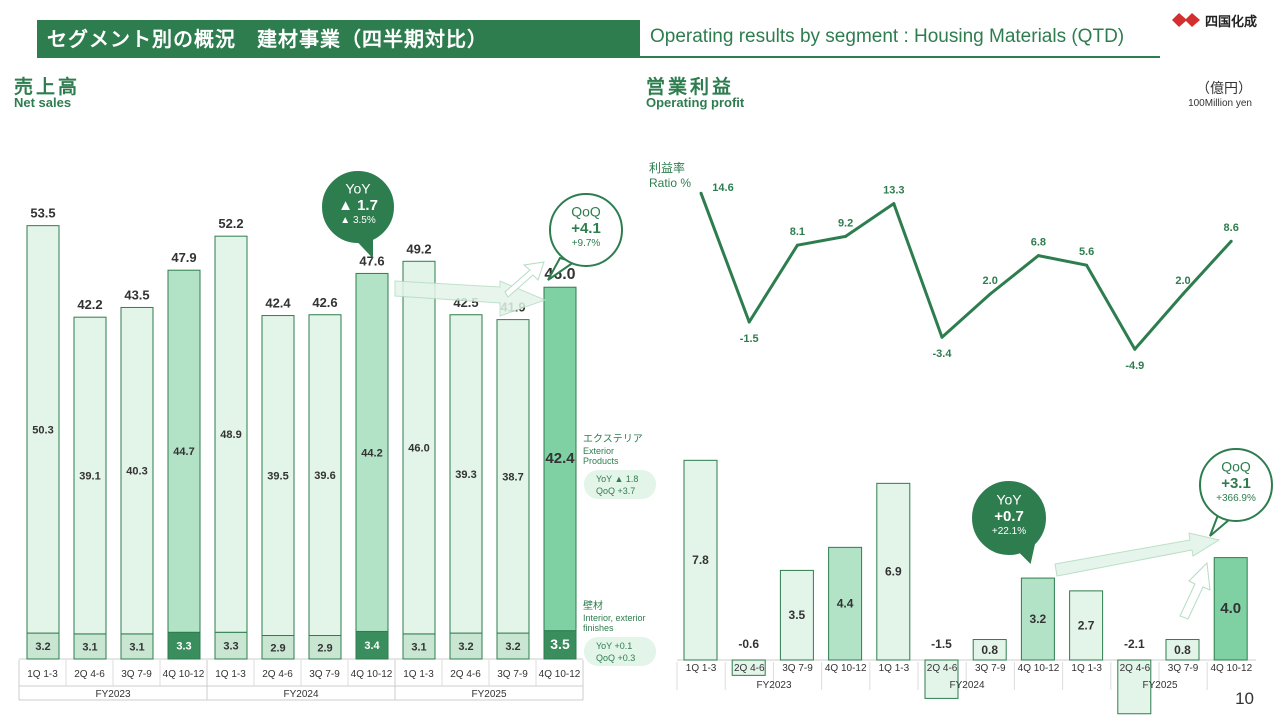 The height and width of the screenshot is (720, 1280). Describe the element at coordinates (371, 260) in the screenshot. I see `sales-total-label: 47.6` at that location.